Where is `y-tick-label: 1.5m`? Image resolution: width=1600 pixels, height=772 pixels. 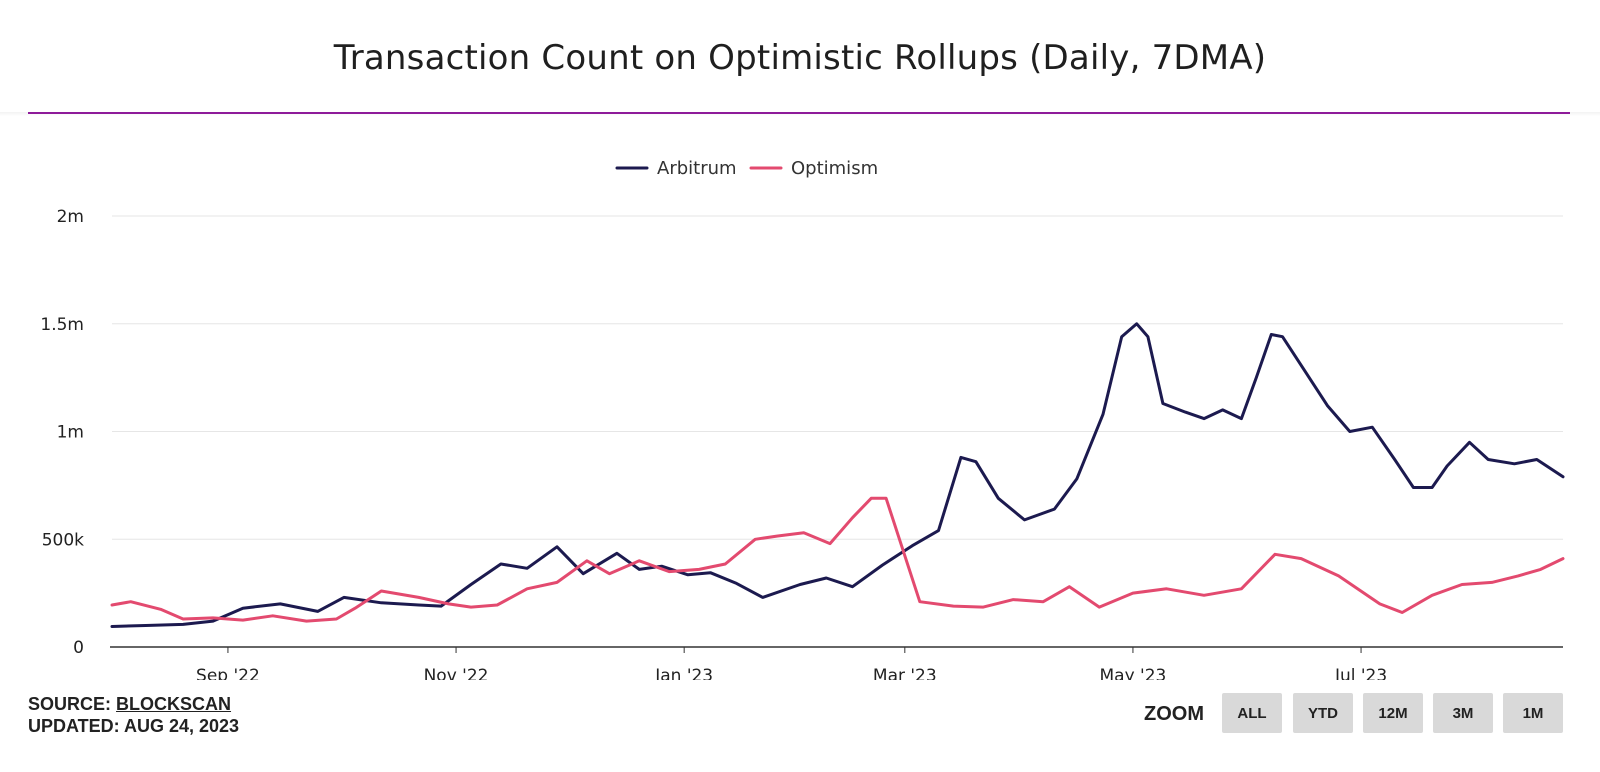
y-tick-label: 1.5m is located at coordinates (62, 325).